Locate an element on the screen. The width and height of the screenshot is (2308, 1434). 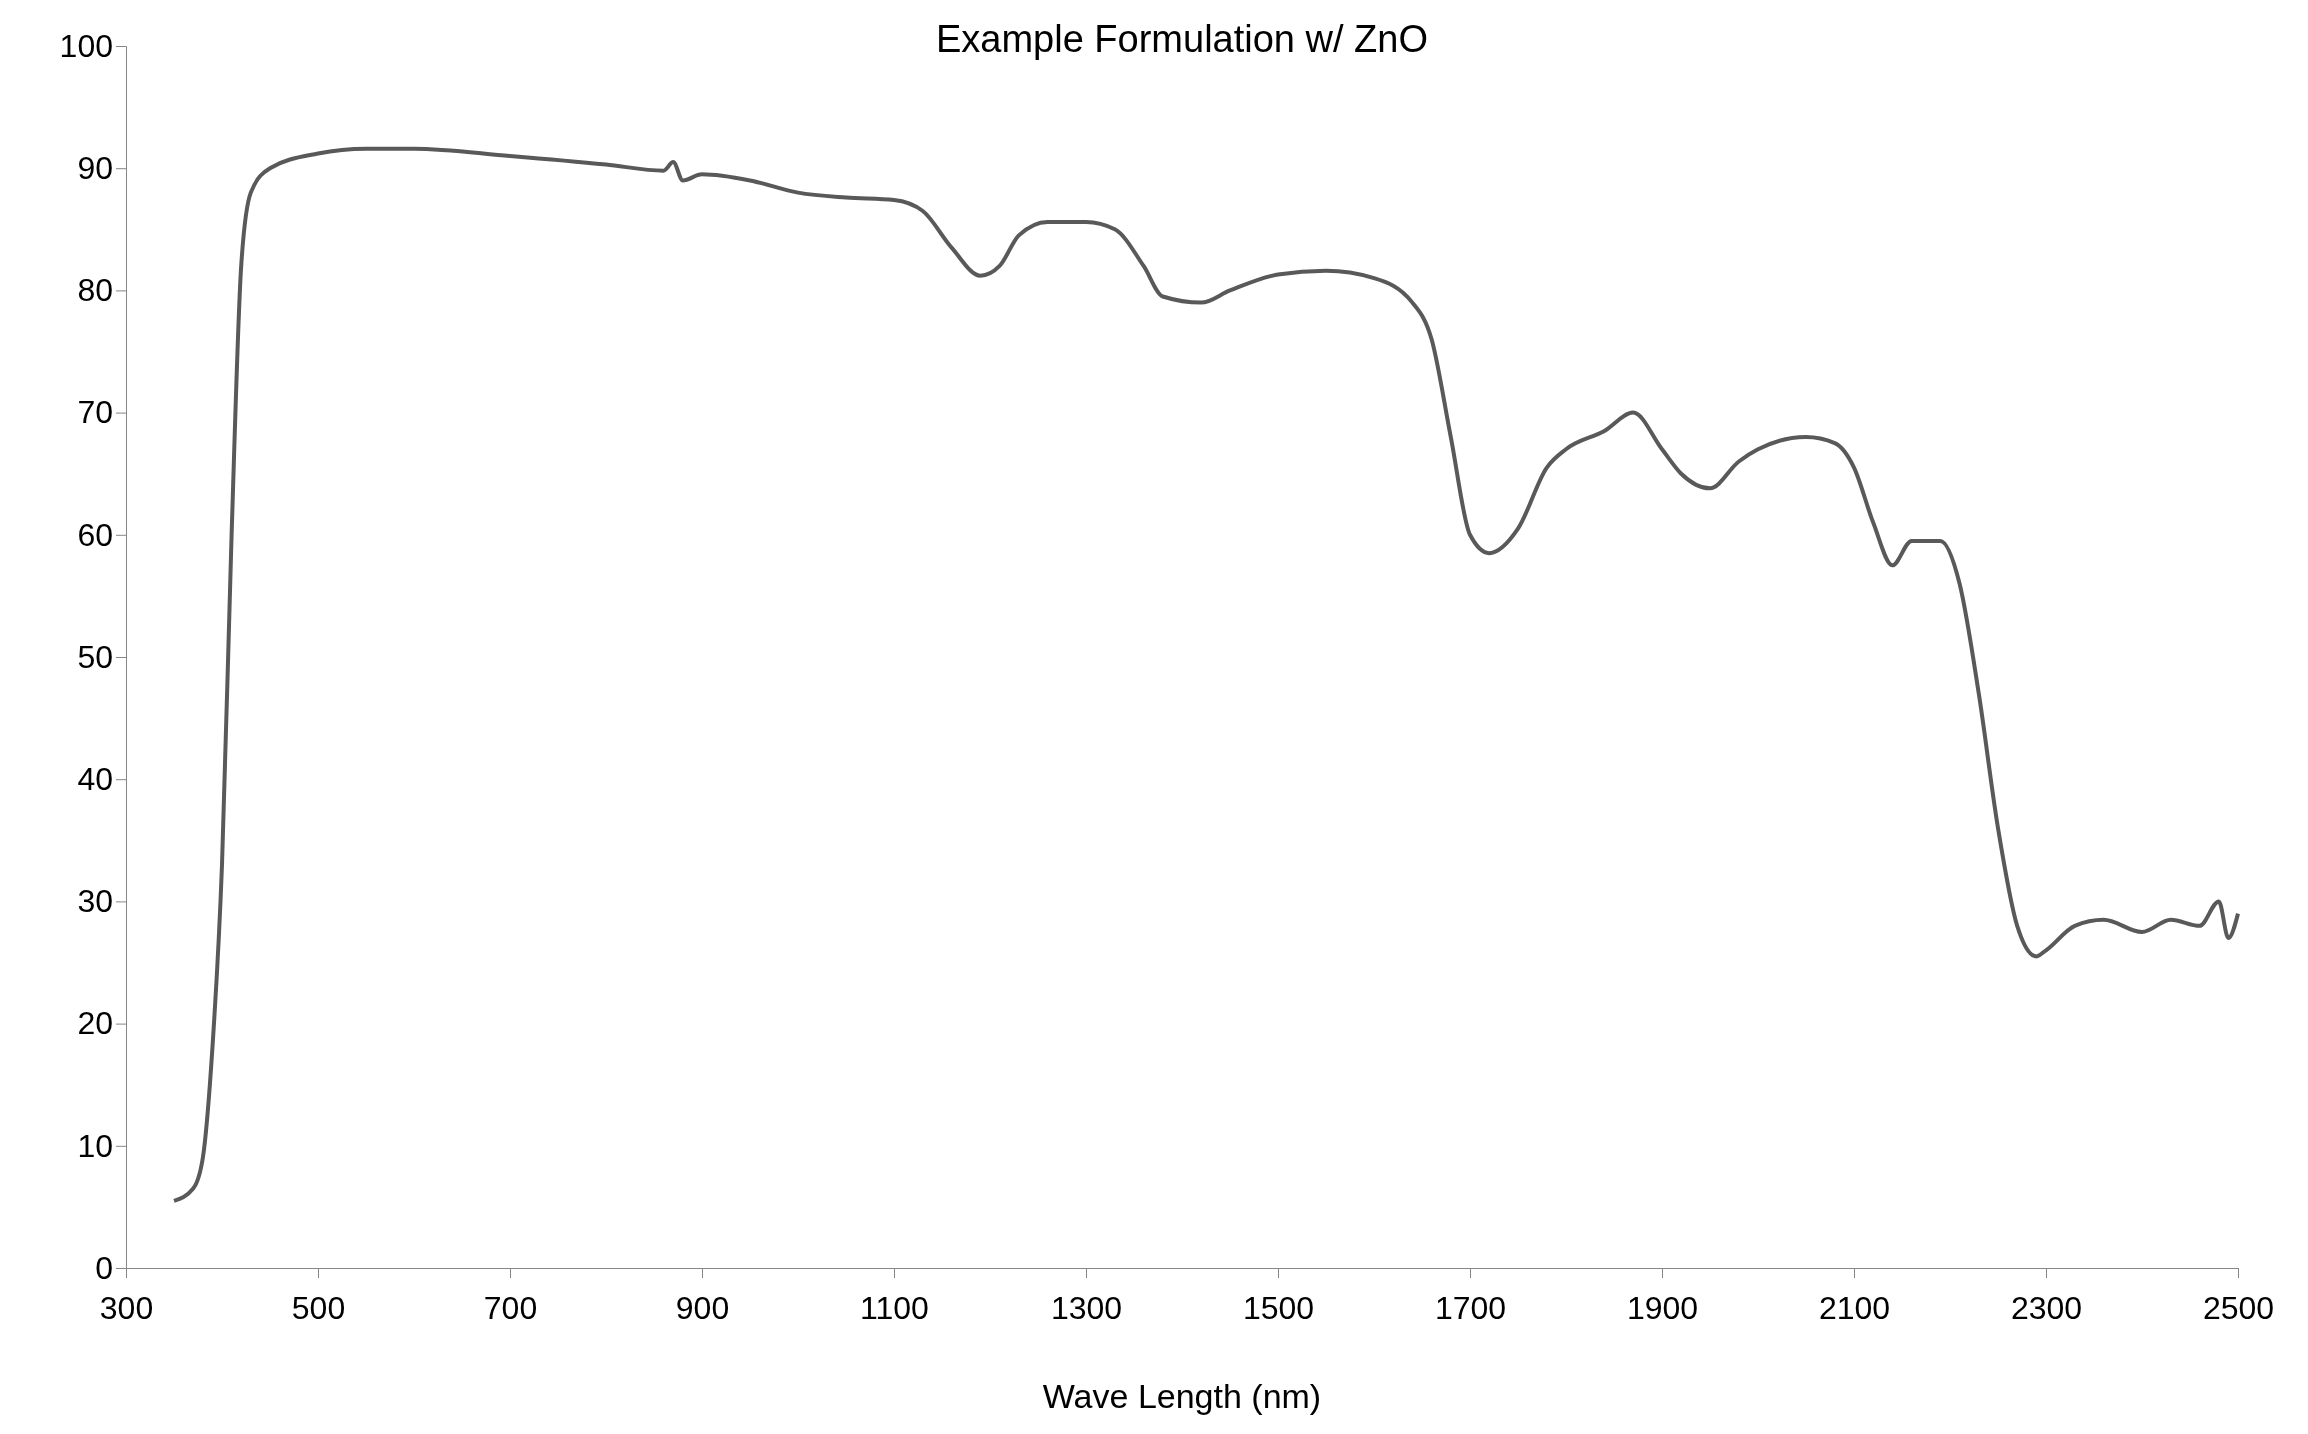
y-tick-label: 0 is located at coordinates (104, 1267).